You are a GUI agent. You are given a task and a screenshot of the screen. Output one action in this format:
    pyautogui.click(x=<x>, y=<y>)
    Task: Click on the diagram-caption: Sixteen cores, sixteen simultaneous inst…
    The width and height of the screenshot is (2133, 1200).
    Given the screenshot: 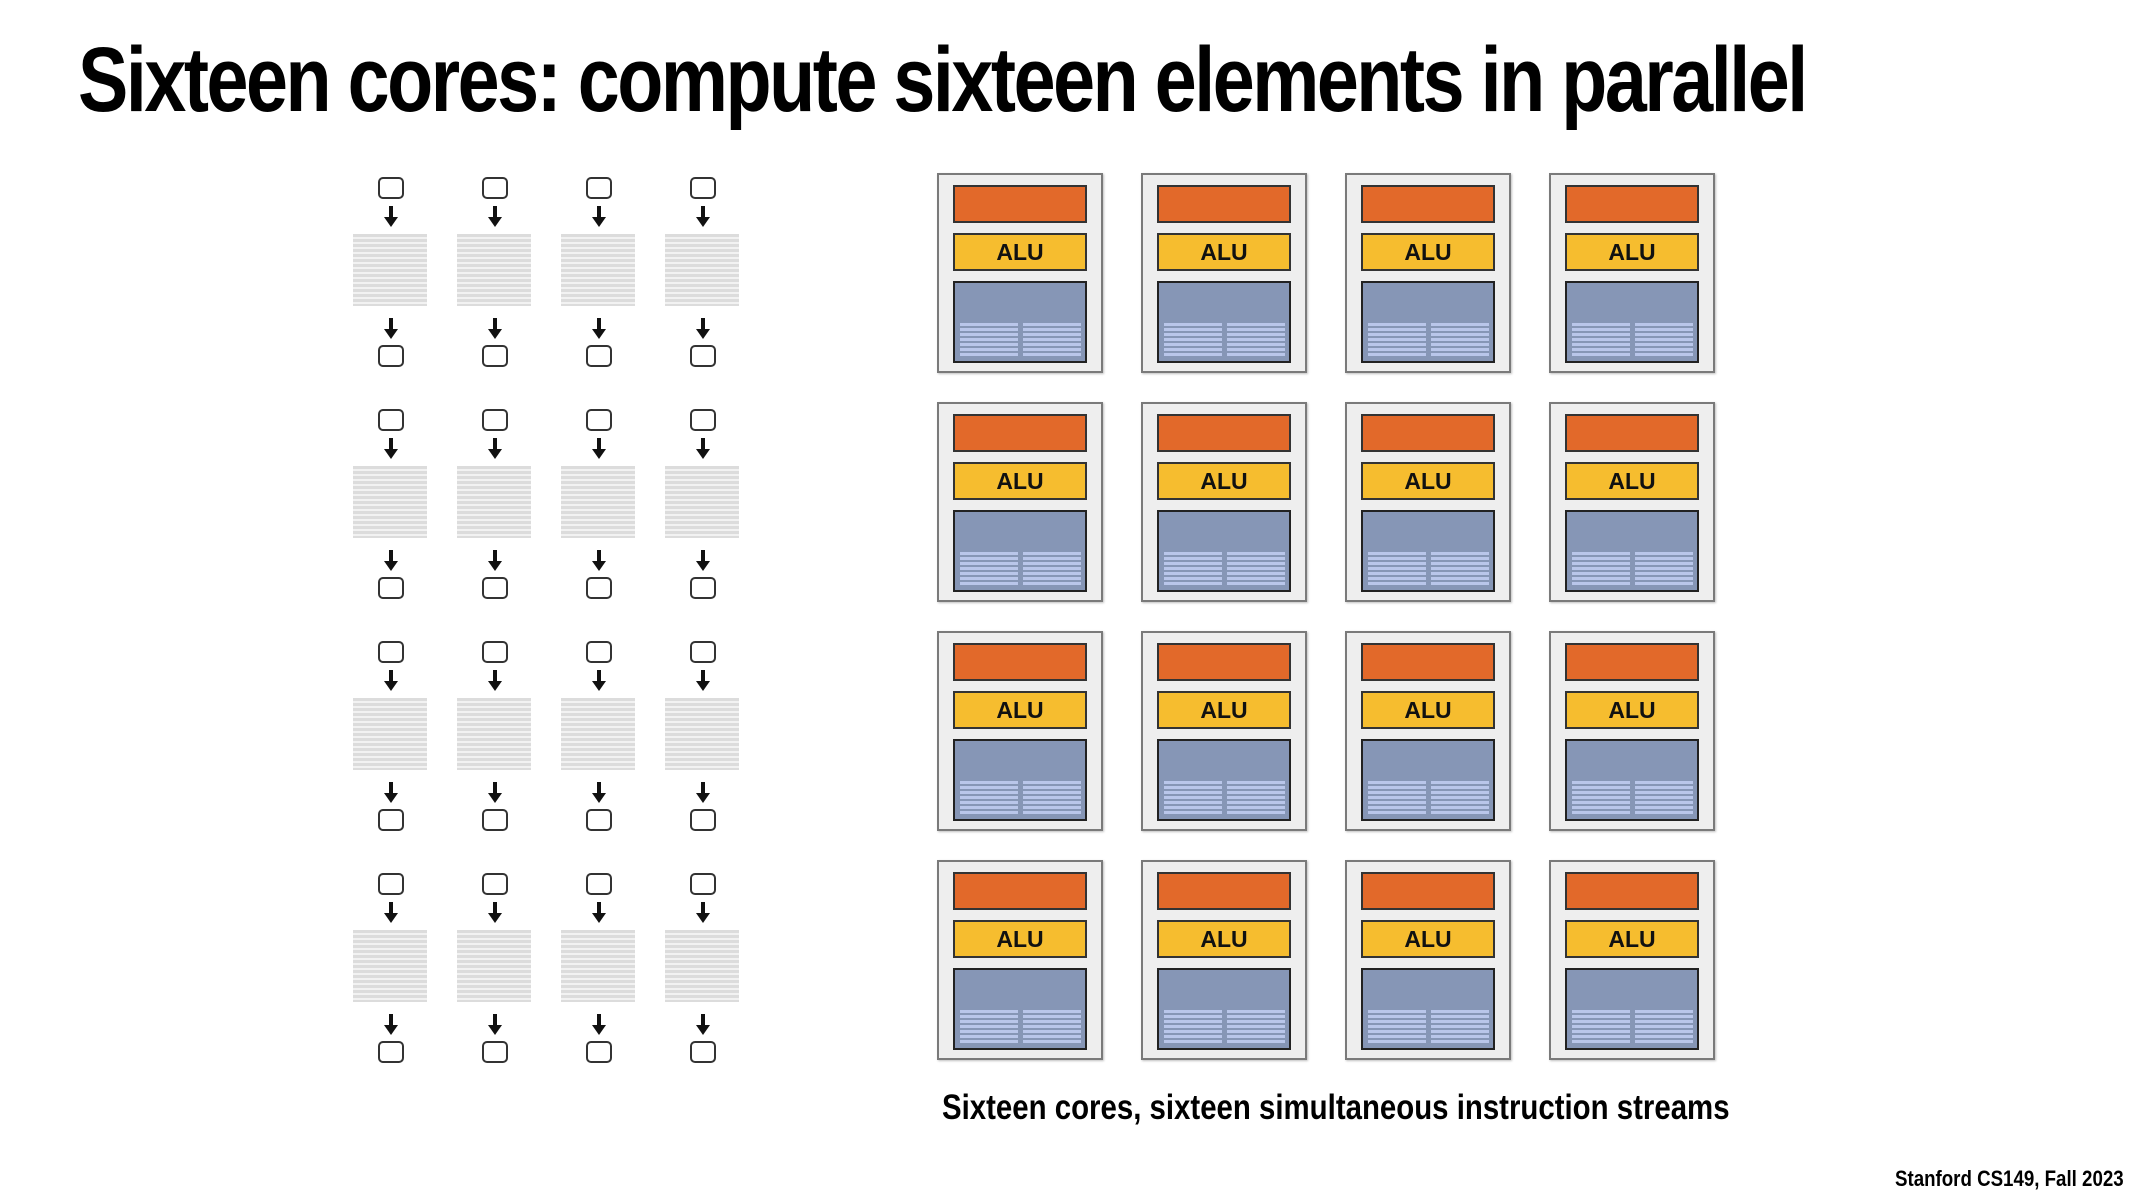 What is the action you would take?
    pyautogui.click(x=1336, y=1107)
    